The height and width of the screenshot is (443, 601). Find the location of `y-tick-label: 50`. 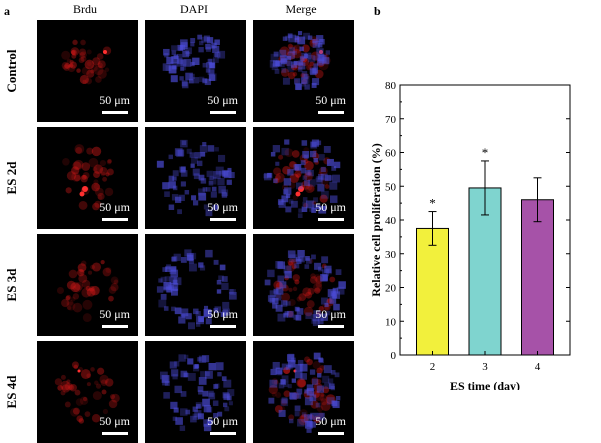

y-tick-label: 50 is located at coordinates (391, 187).